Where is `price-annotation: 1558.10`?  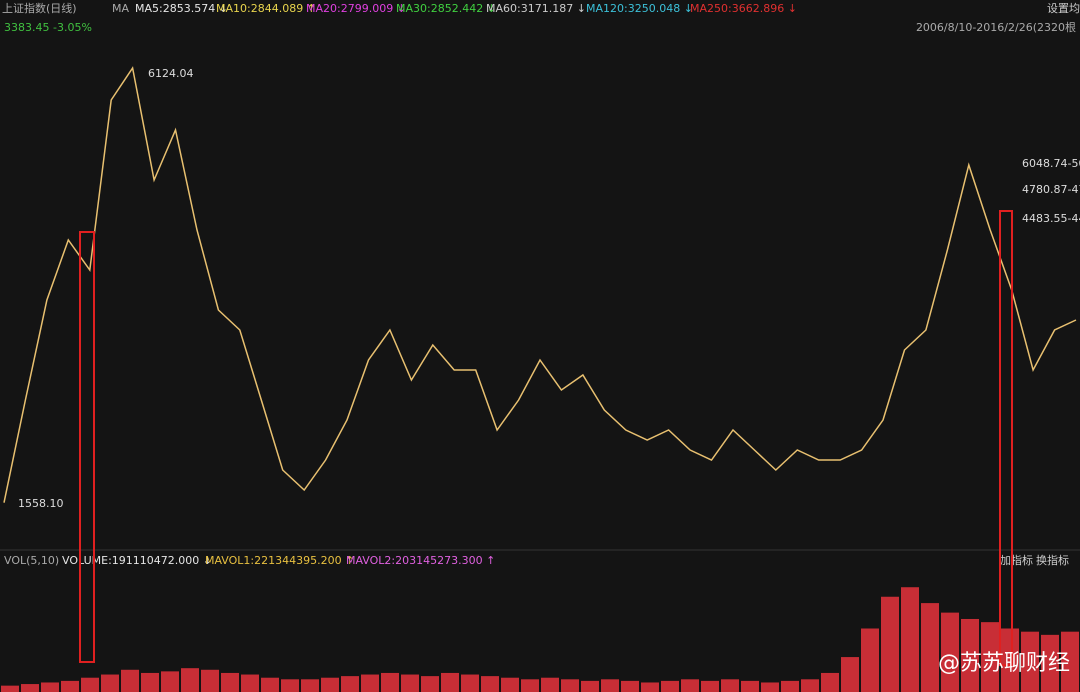 price-annotation: 1558.10 is located at coordinates (41, 503).